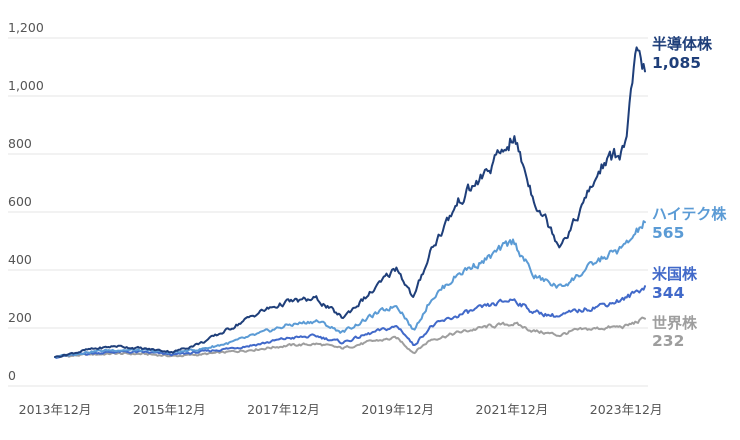 This screenshot has width=740, height=440. What do you see at coordinates (682, 44) in the screenshot?
I see `series-name-label: 半導体株` at bounding box center [682, 44].